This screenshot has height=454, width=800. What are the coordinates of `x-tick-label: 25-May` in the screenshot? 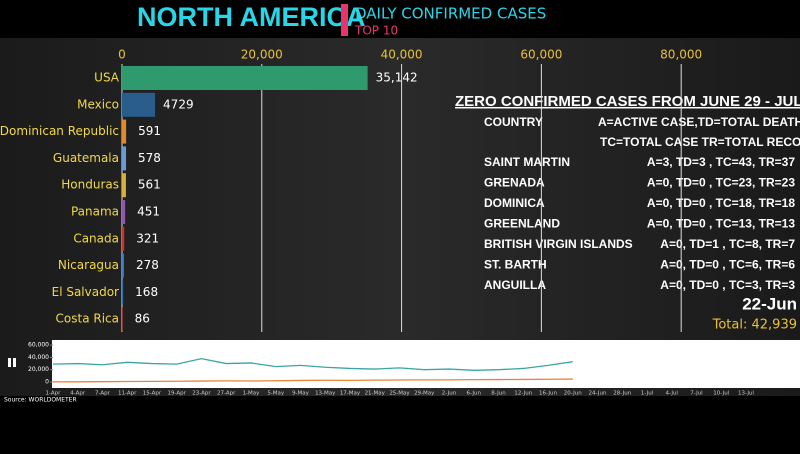 It's located at (399, 394).